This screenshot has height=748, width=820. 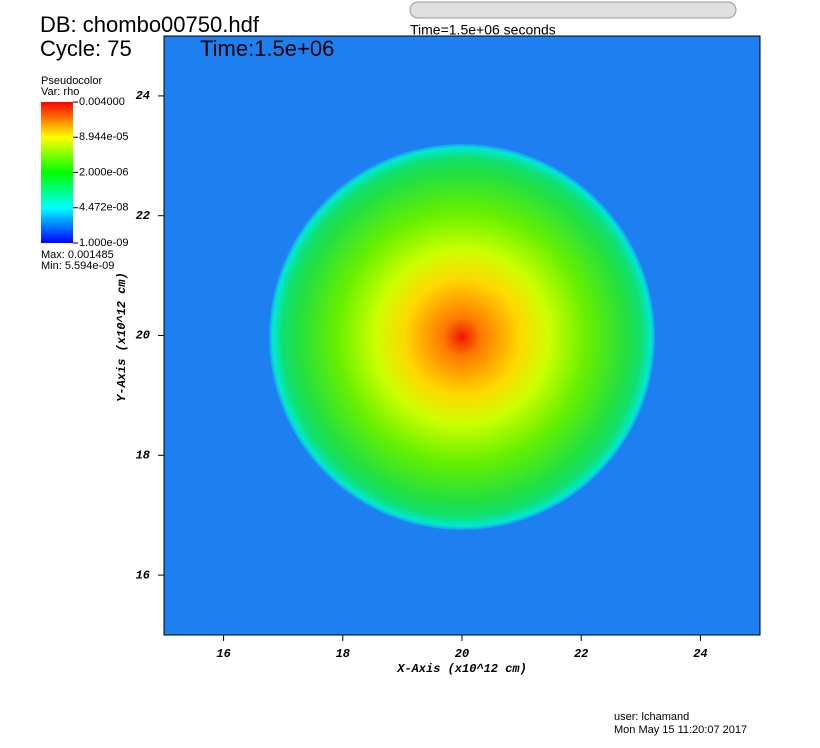 I want to click on time-seconds: Time=1.5e+06 seconds, so click(x=483, y=30).